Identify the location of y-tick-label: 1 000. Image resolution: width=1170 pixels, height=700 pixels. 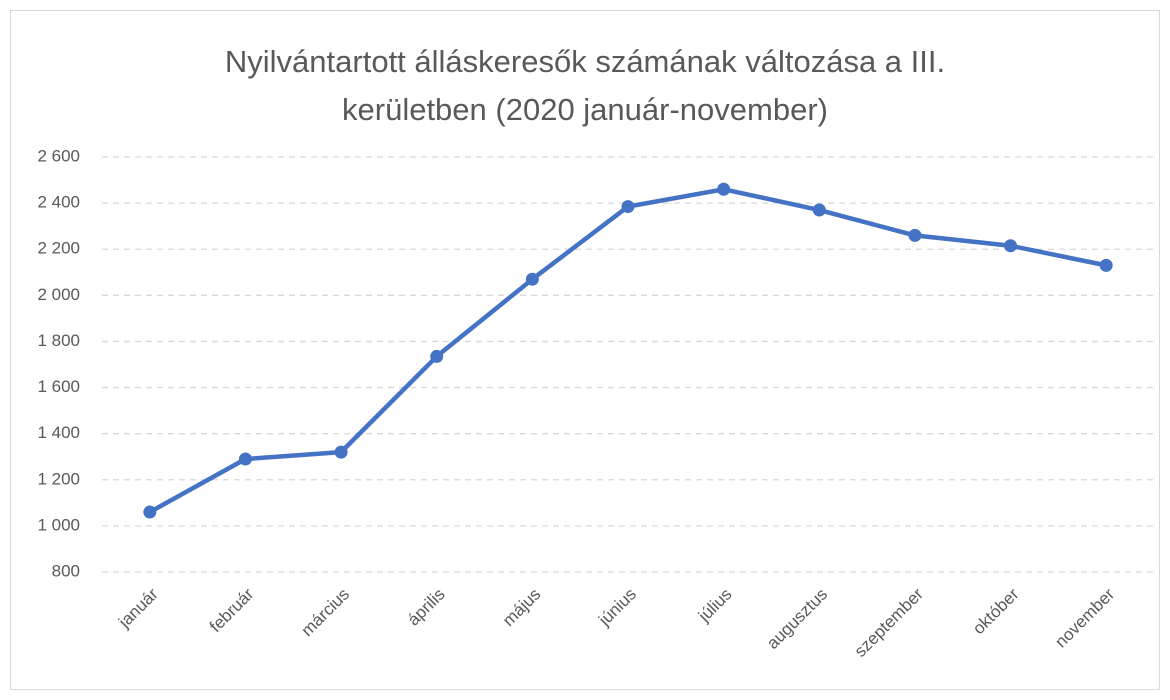
(58, 524).